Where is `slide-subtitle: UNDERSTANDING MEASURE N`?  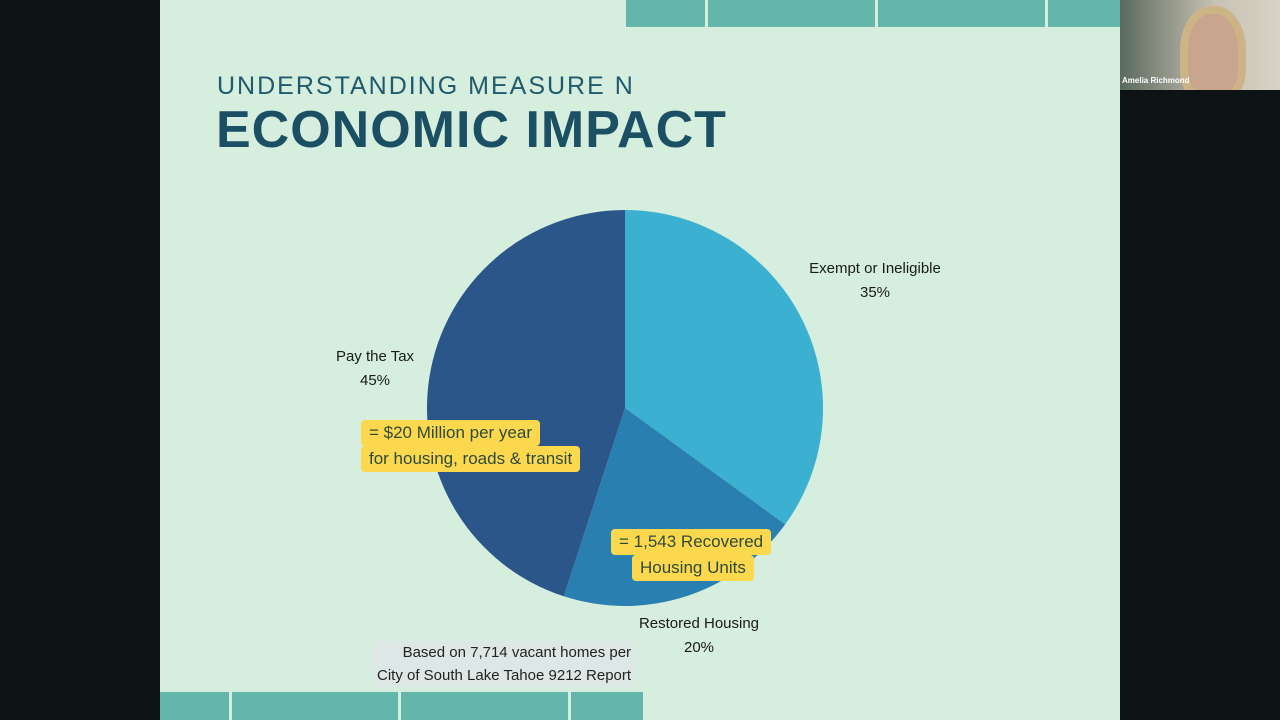
slide-subtitle: UNDERSTANDING MEASURE N is located at coordinates (426, 86).